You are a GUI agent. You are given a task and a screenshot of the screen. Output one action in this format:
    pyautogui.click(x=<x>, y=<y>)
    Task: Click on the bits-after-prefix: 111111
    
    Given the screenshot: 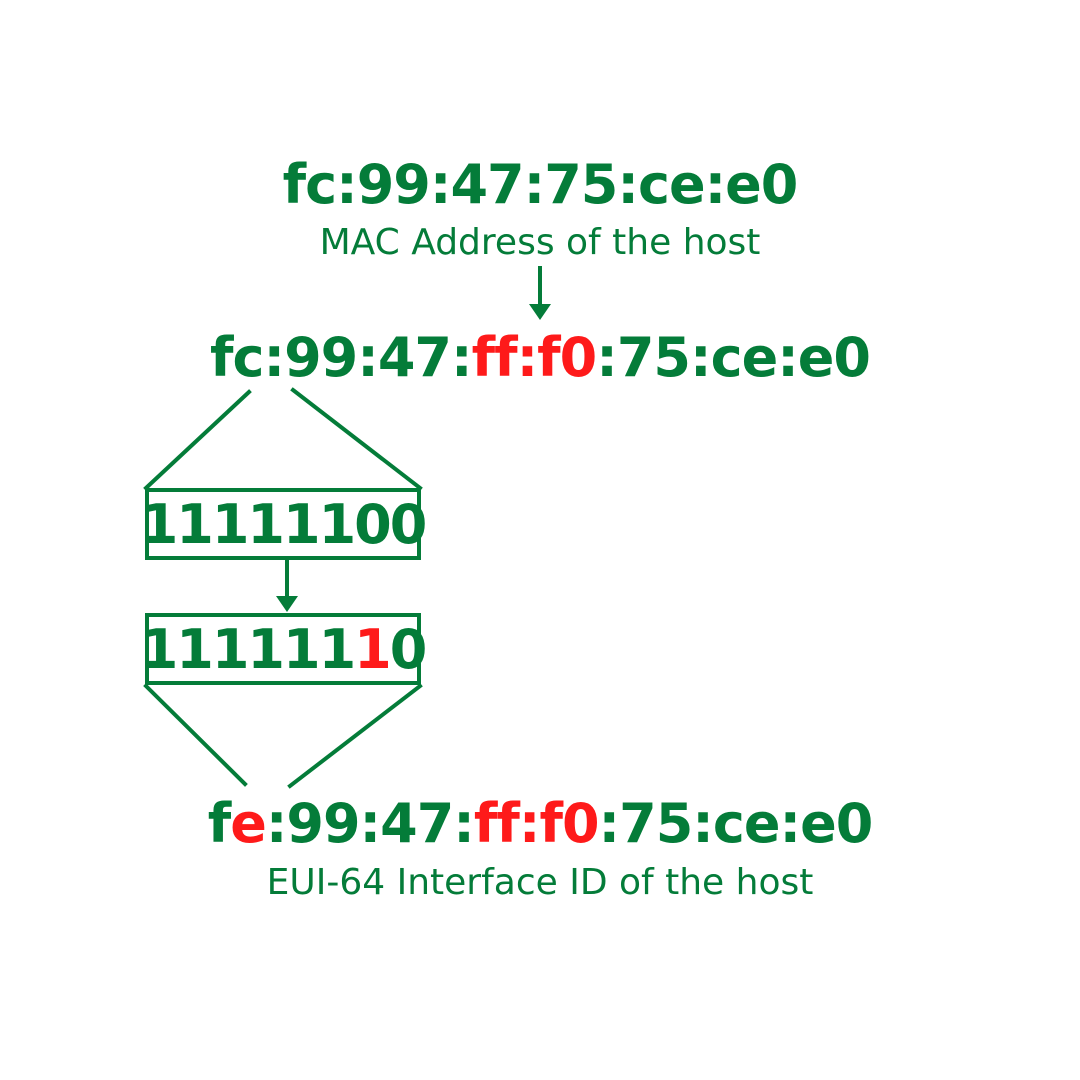 What is the action you would take?
    pyautogui.click(x=248, y=649)
    